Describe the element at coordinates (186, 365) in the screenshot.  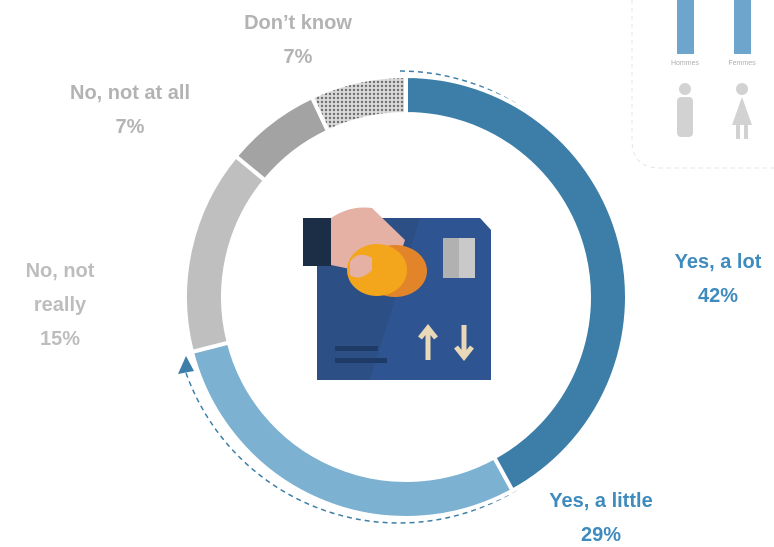
I see `arrow-head` at that location.